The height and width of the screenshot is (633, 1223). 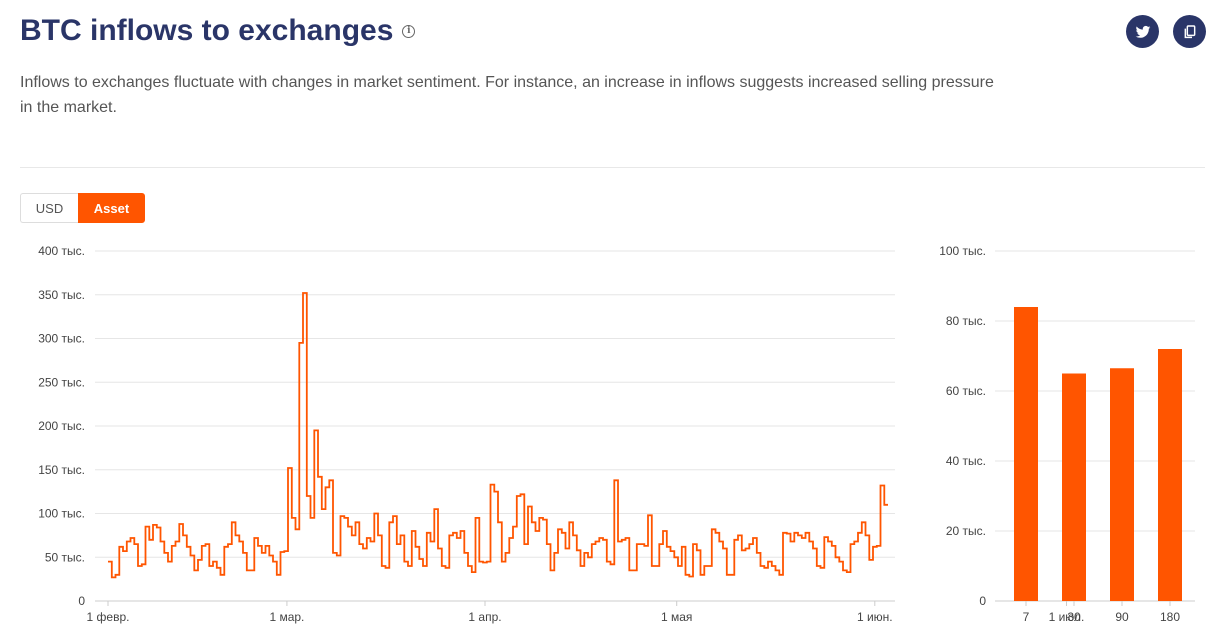 I want to click on bar-y-tick-label: 60 тыс., so click(x=966, y=391).